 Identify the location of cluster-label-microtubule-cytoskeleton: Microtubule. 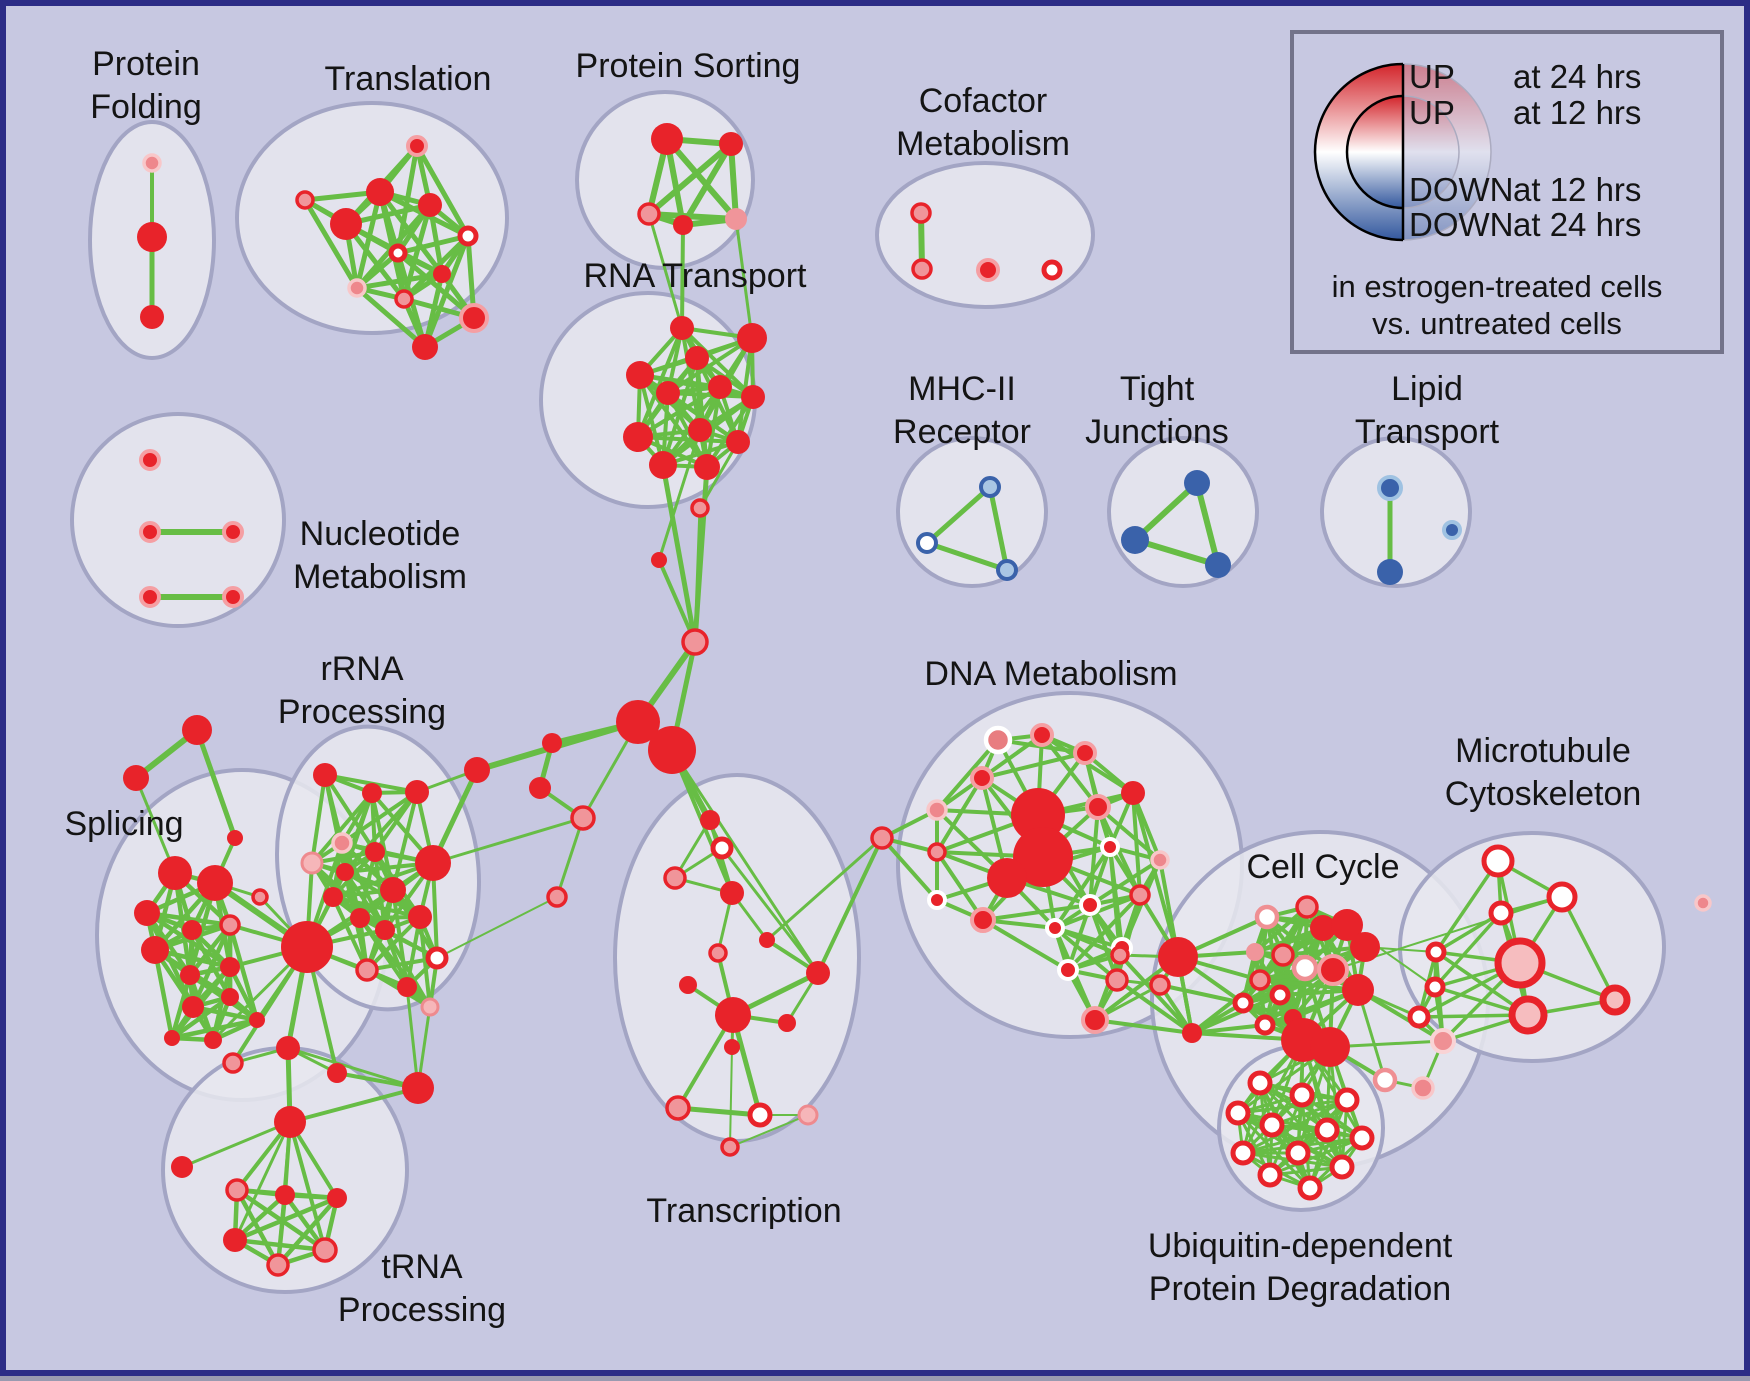
(1543, 751).